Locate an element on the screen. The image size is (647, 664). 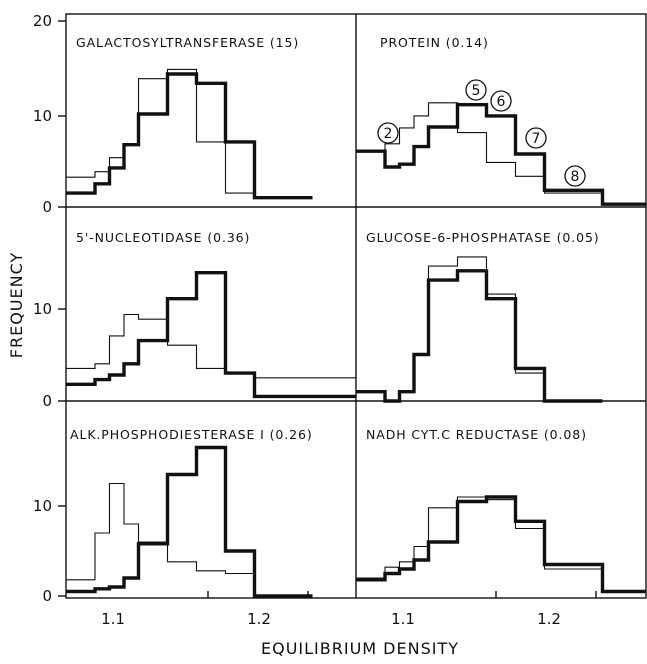
y-tick-labels: 20 10 0 10 0 10 0 is located at coordinates (42, 308).